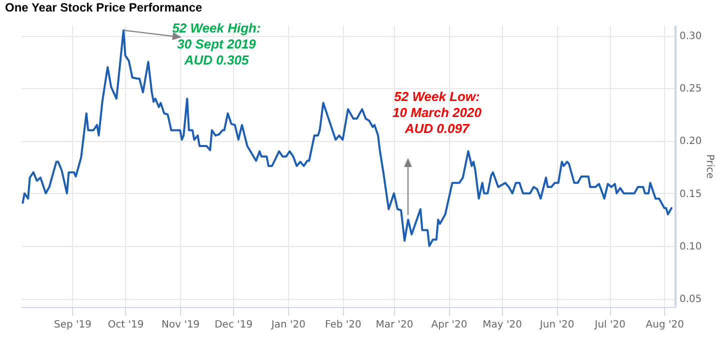  Describe the element at coordinates (437, 112) in the screenshot. I see `annotation: 52 Week Low: 10 March 2020 AUD 0.097` at that location.